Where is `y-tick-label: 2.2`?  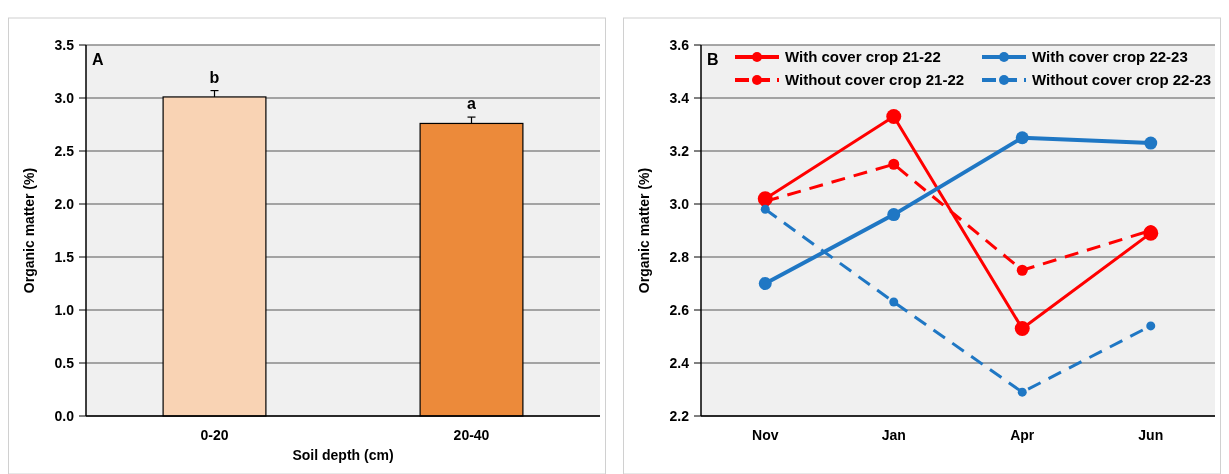
y-tick-label: 2.2 is located at coordinates (679, 415).